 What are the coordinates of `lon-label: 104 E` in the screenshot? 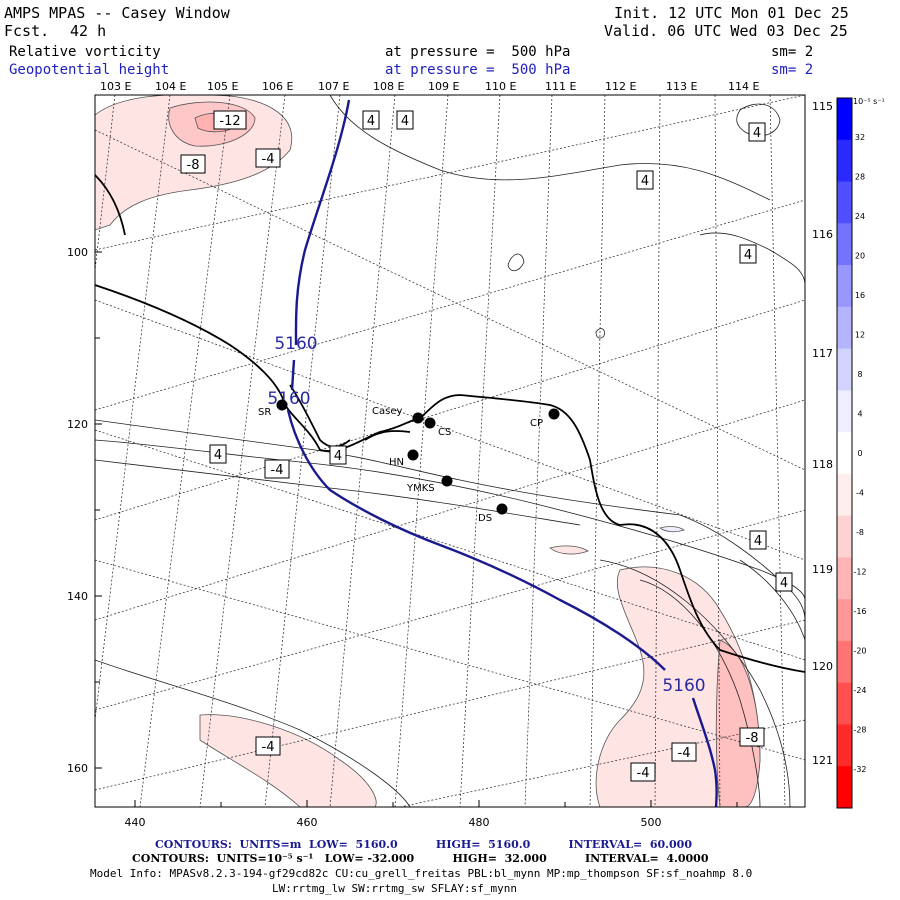 It's located at (170, 86).